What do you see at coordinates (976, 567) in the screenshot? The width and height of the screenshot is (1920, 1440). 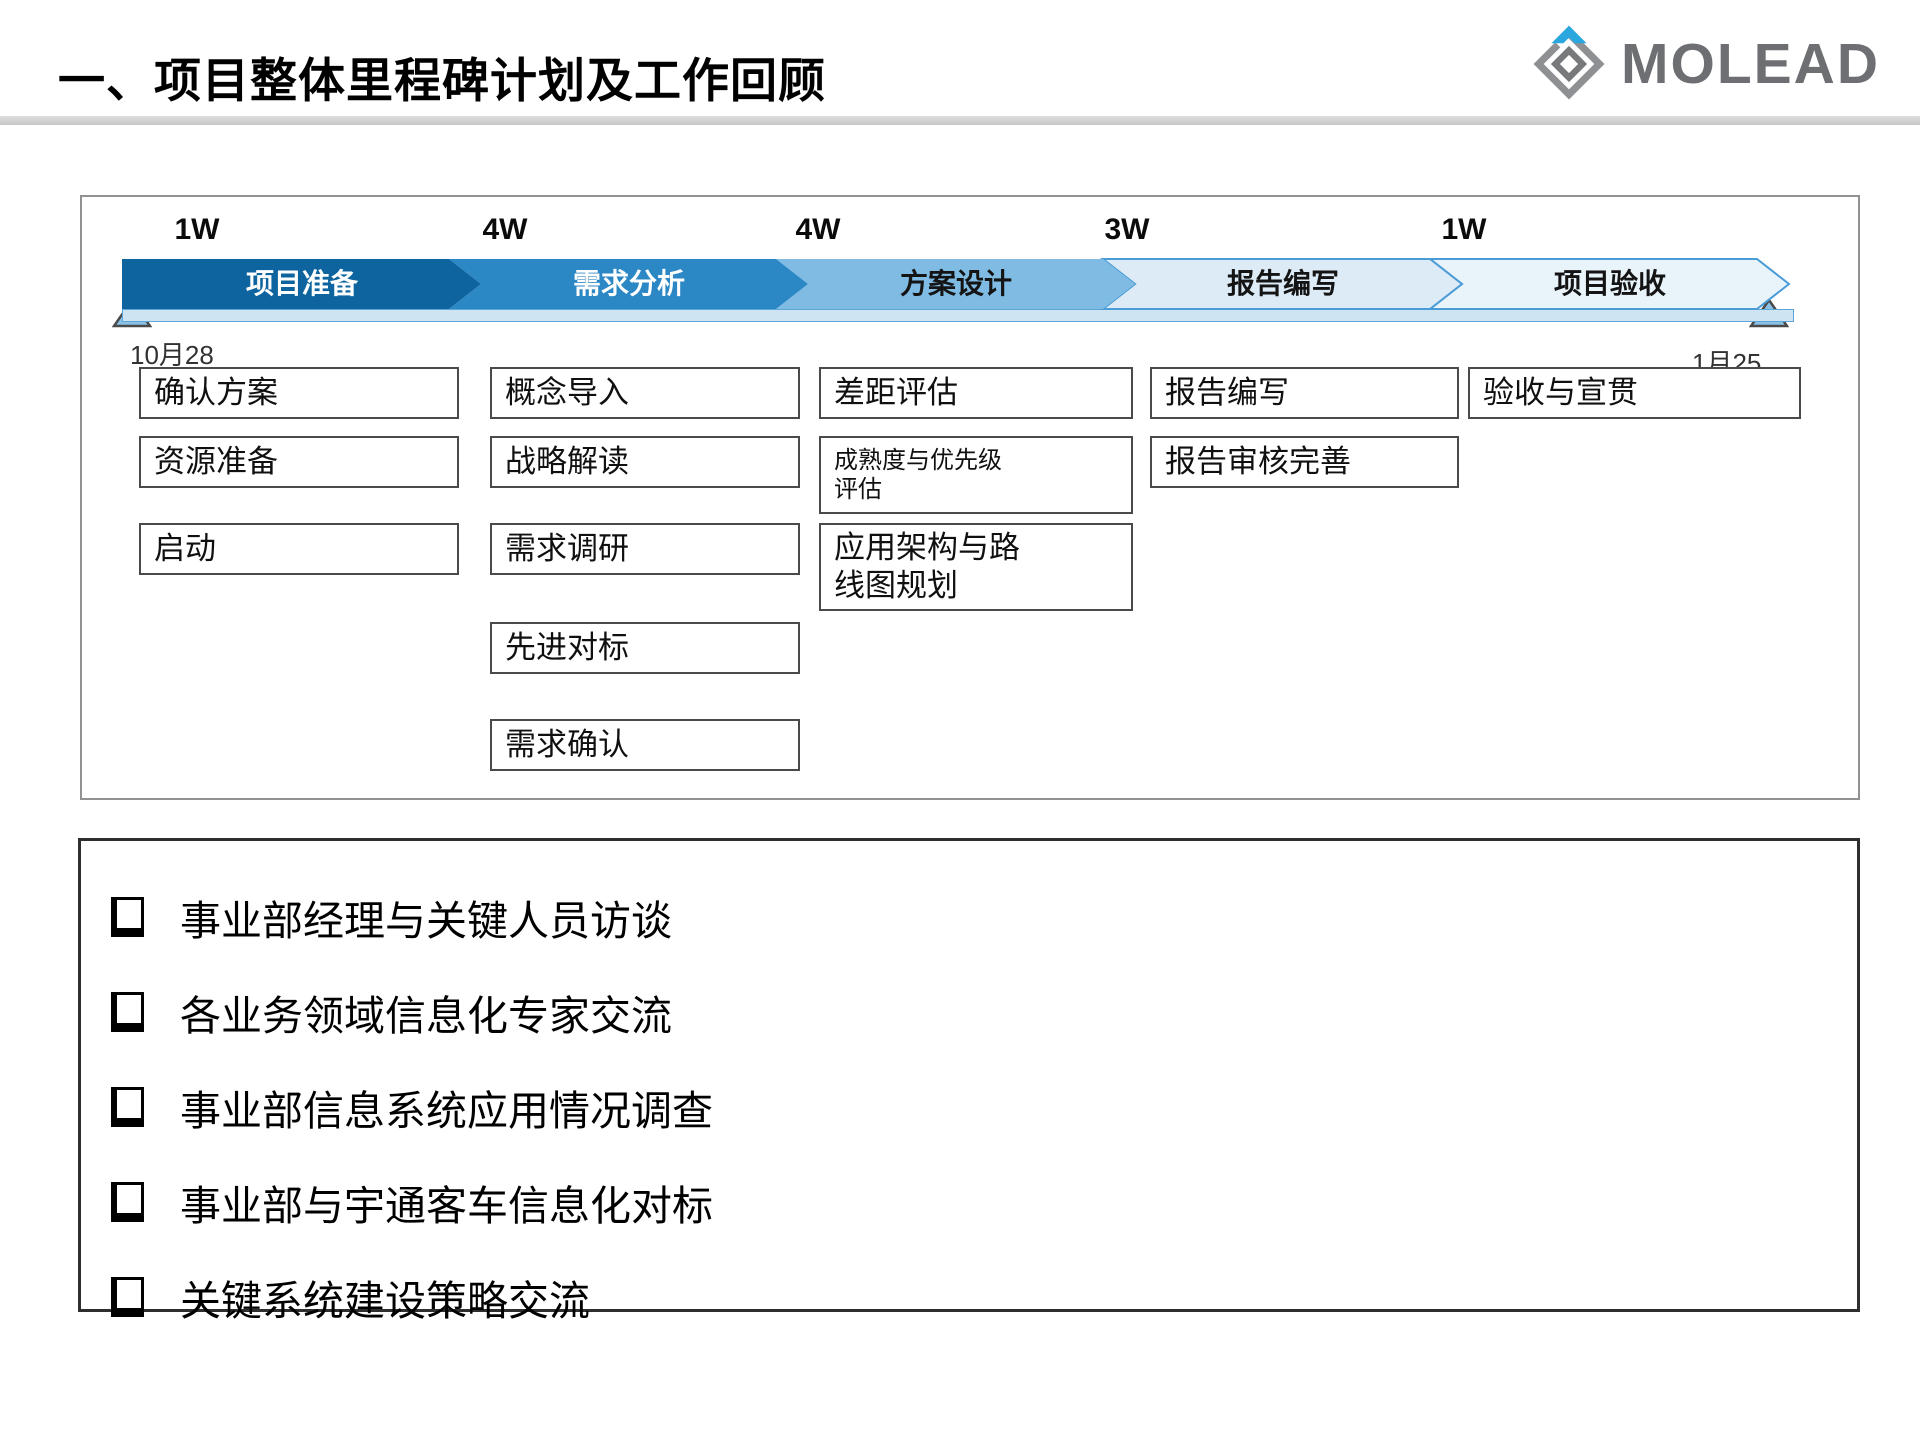 I see `task-box: 应用架构与路 线图规划` at bounding box center [976, 567].